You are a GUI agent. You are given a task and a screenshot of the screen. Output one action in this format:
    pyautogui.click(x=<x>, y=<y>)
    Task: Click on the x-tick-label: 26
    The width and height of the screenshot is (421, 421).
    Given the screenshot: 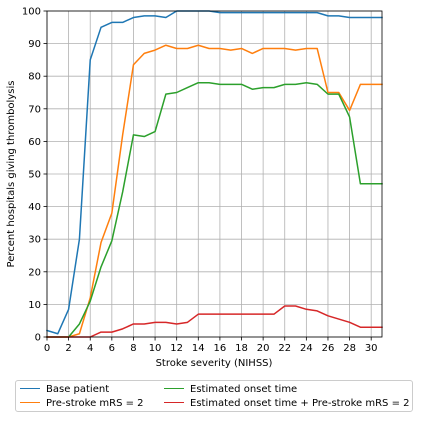 What is the action you would take?
    pyautogui.click(x=328, y=348)
    